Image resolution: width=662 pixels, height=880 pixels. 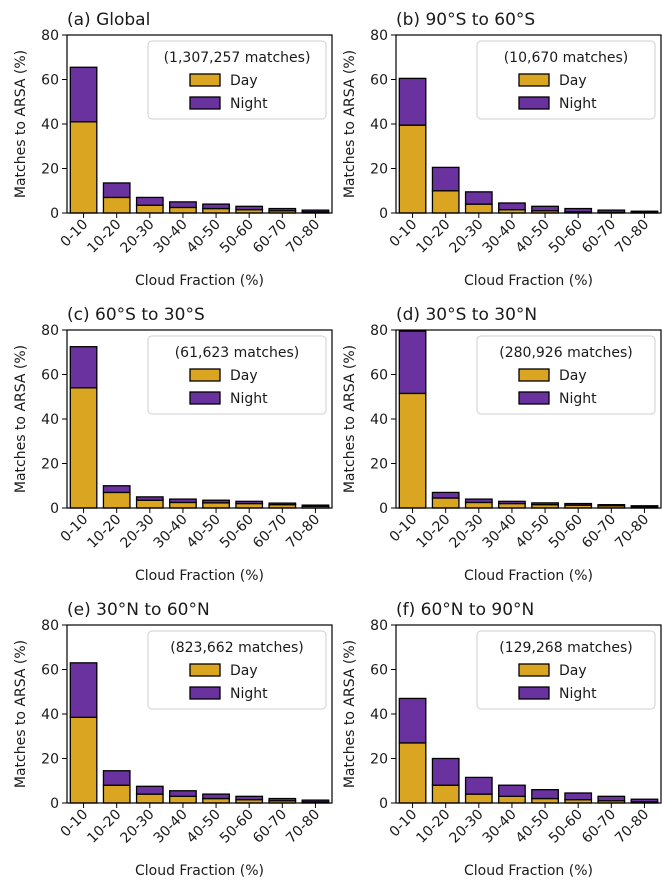 I want to click on legend-label-e-day: Day, so click(x=244, y=671).